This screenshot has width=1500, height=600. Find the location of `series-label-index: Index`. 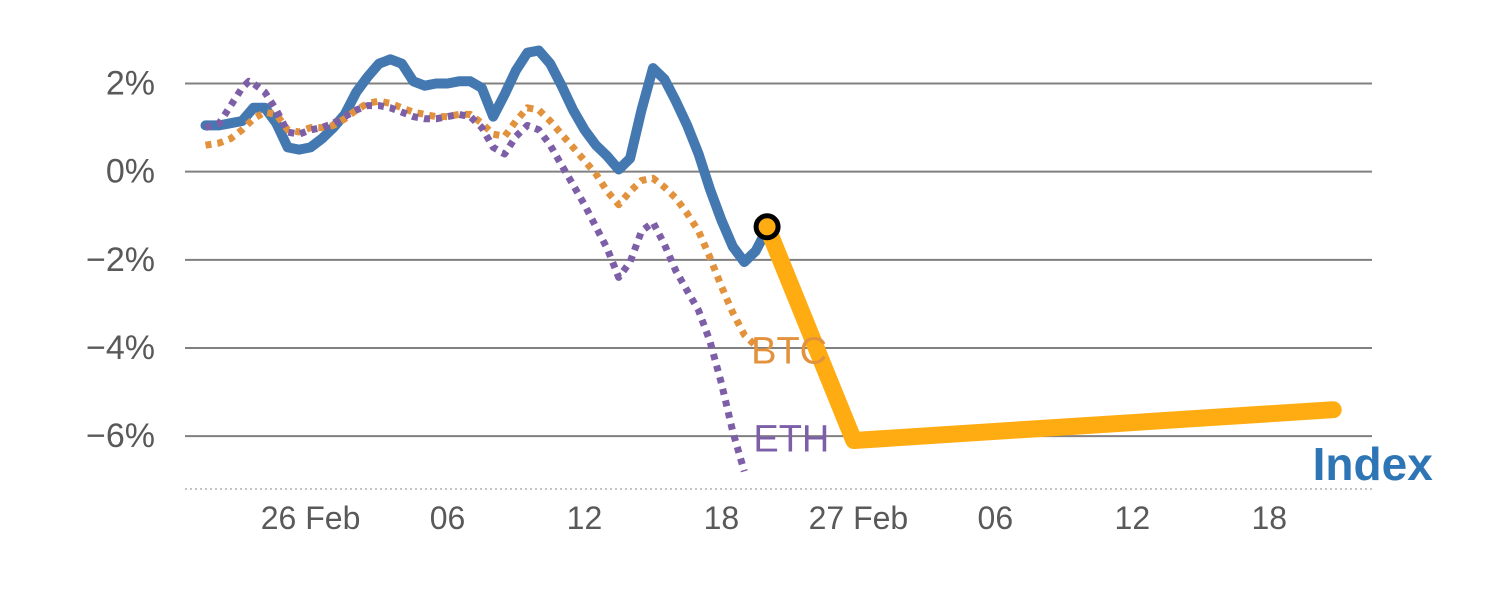

series-label-index: Index is located at coordinates (1373, 464).